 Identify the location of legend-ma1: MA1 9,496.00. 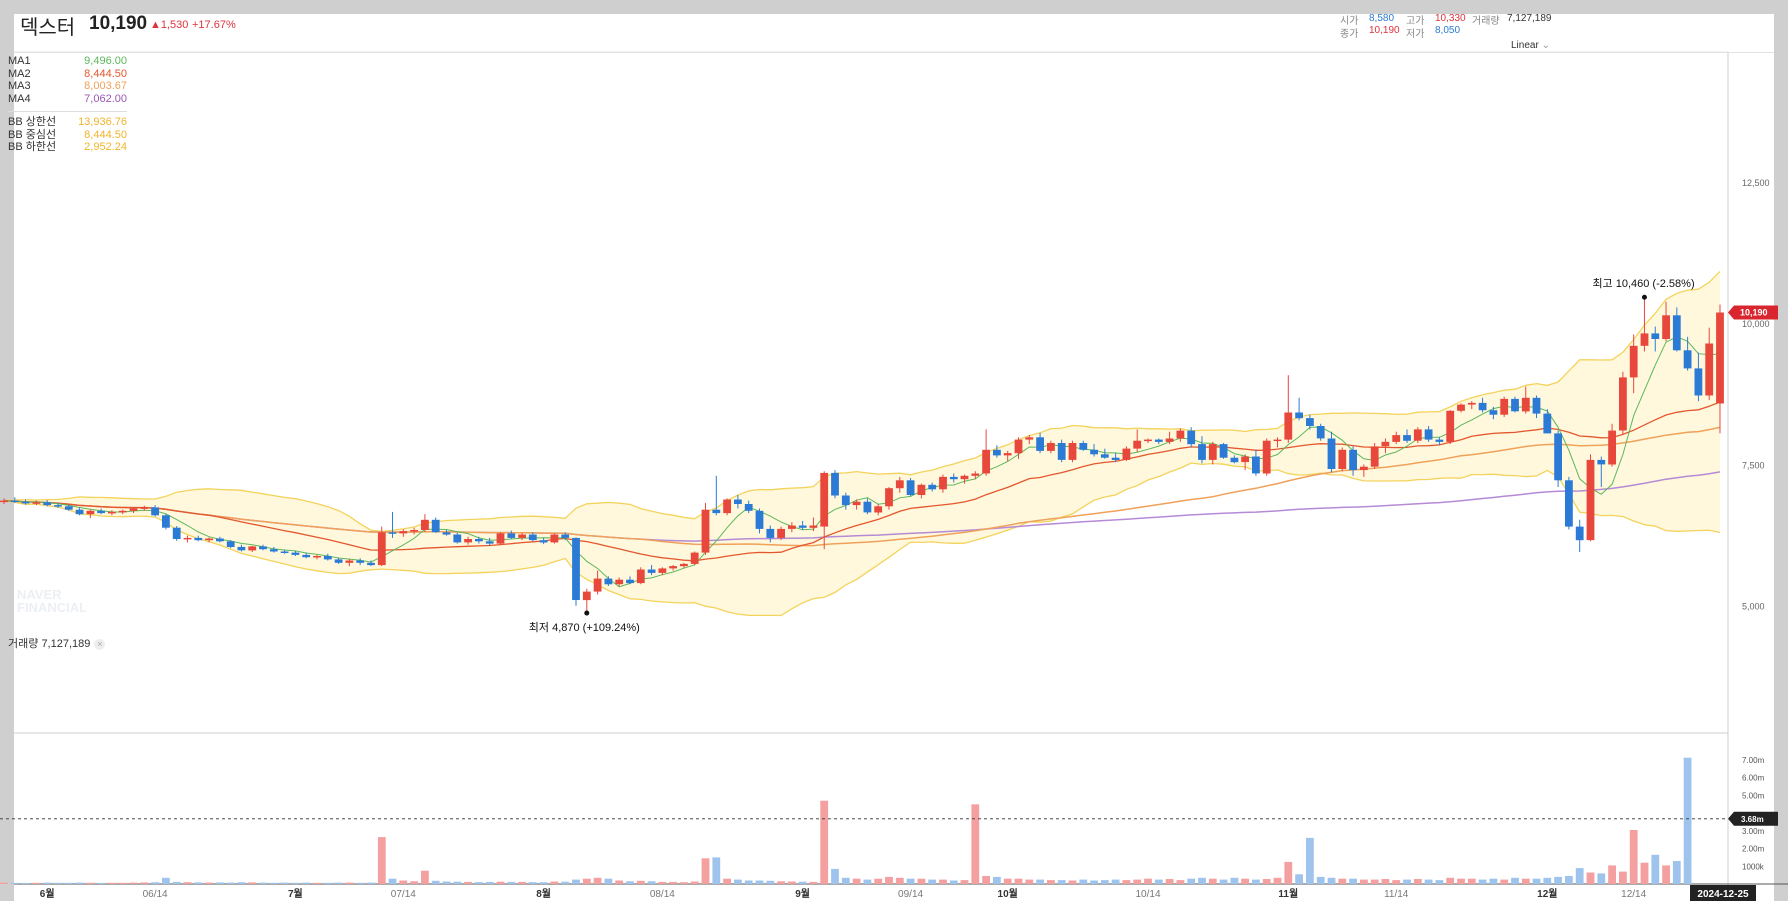
(67, 61).